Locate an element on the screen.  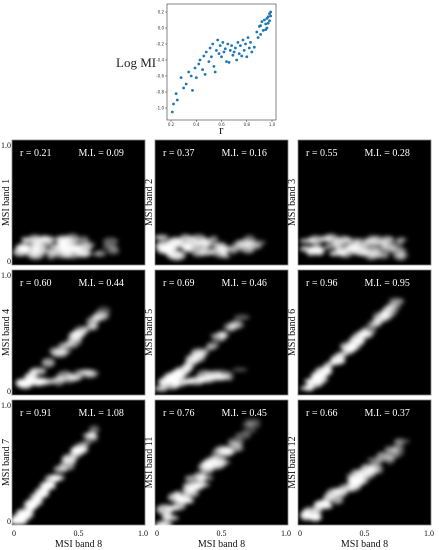
scatter-x-tick-label: 0.6 is located at coordinates (221, 124).